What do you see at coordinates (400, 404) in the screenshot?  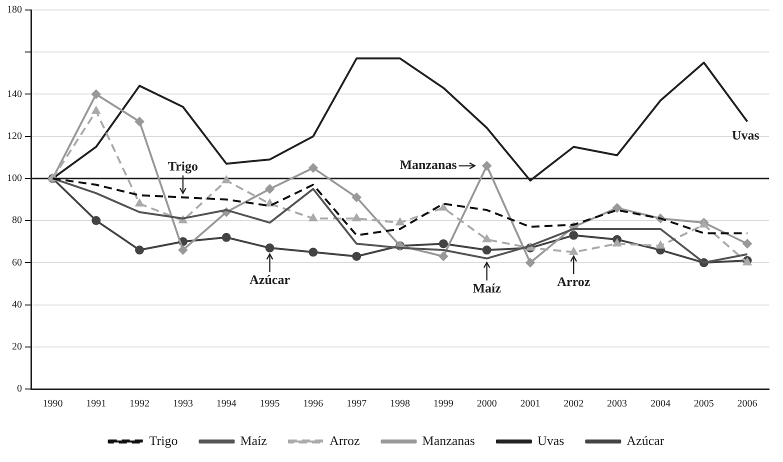 I see `x-tick-label: 1998` at bounding box center [400, 404].